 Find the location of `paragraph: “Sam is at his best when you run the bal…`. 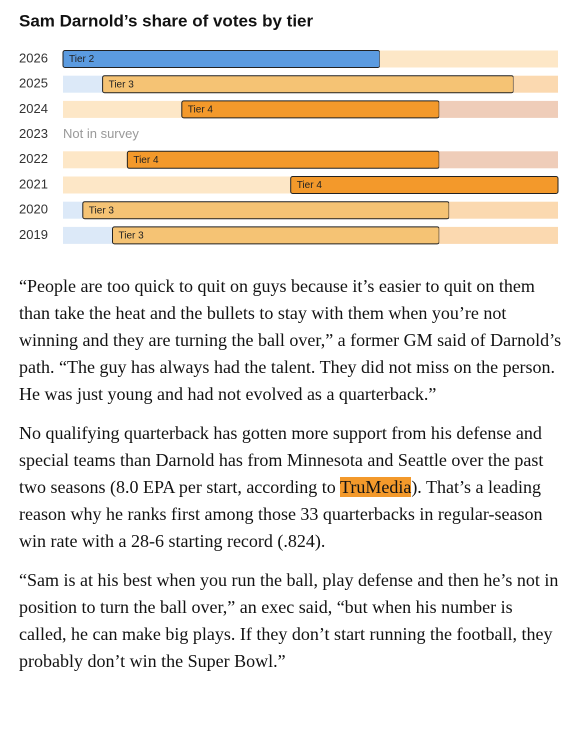

paragraph: “Sam is at his best when you run the bal… is located at coordinates (291, 621).